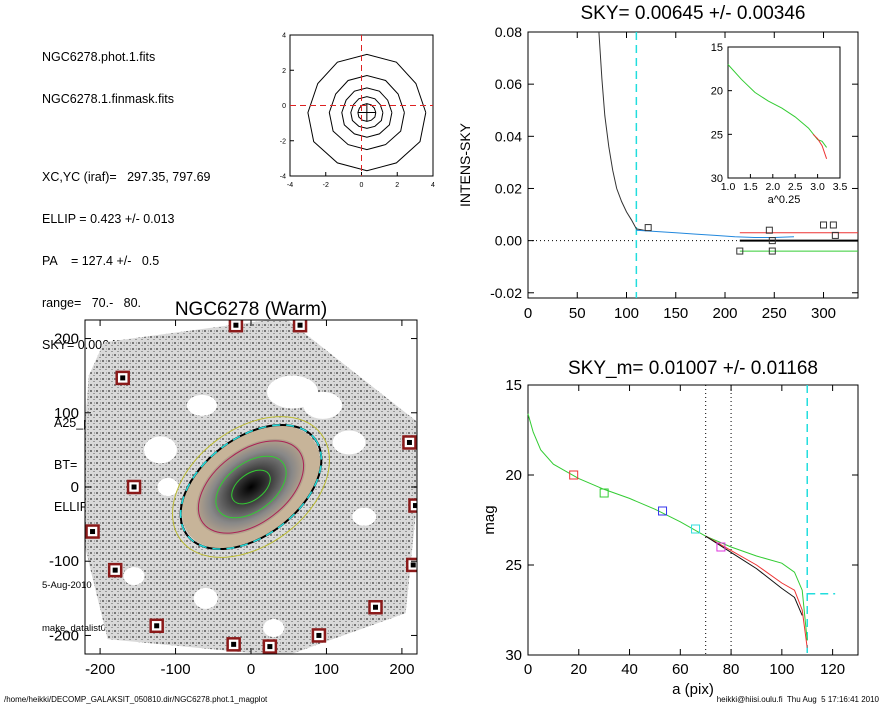 The width and height of the screenshot is (885, 708). What do you see at coordinates (326, 185) in the screenshot?
I see `contour-xtick-label: -2` at bounding box center [326, 185].